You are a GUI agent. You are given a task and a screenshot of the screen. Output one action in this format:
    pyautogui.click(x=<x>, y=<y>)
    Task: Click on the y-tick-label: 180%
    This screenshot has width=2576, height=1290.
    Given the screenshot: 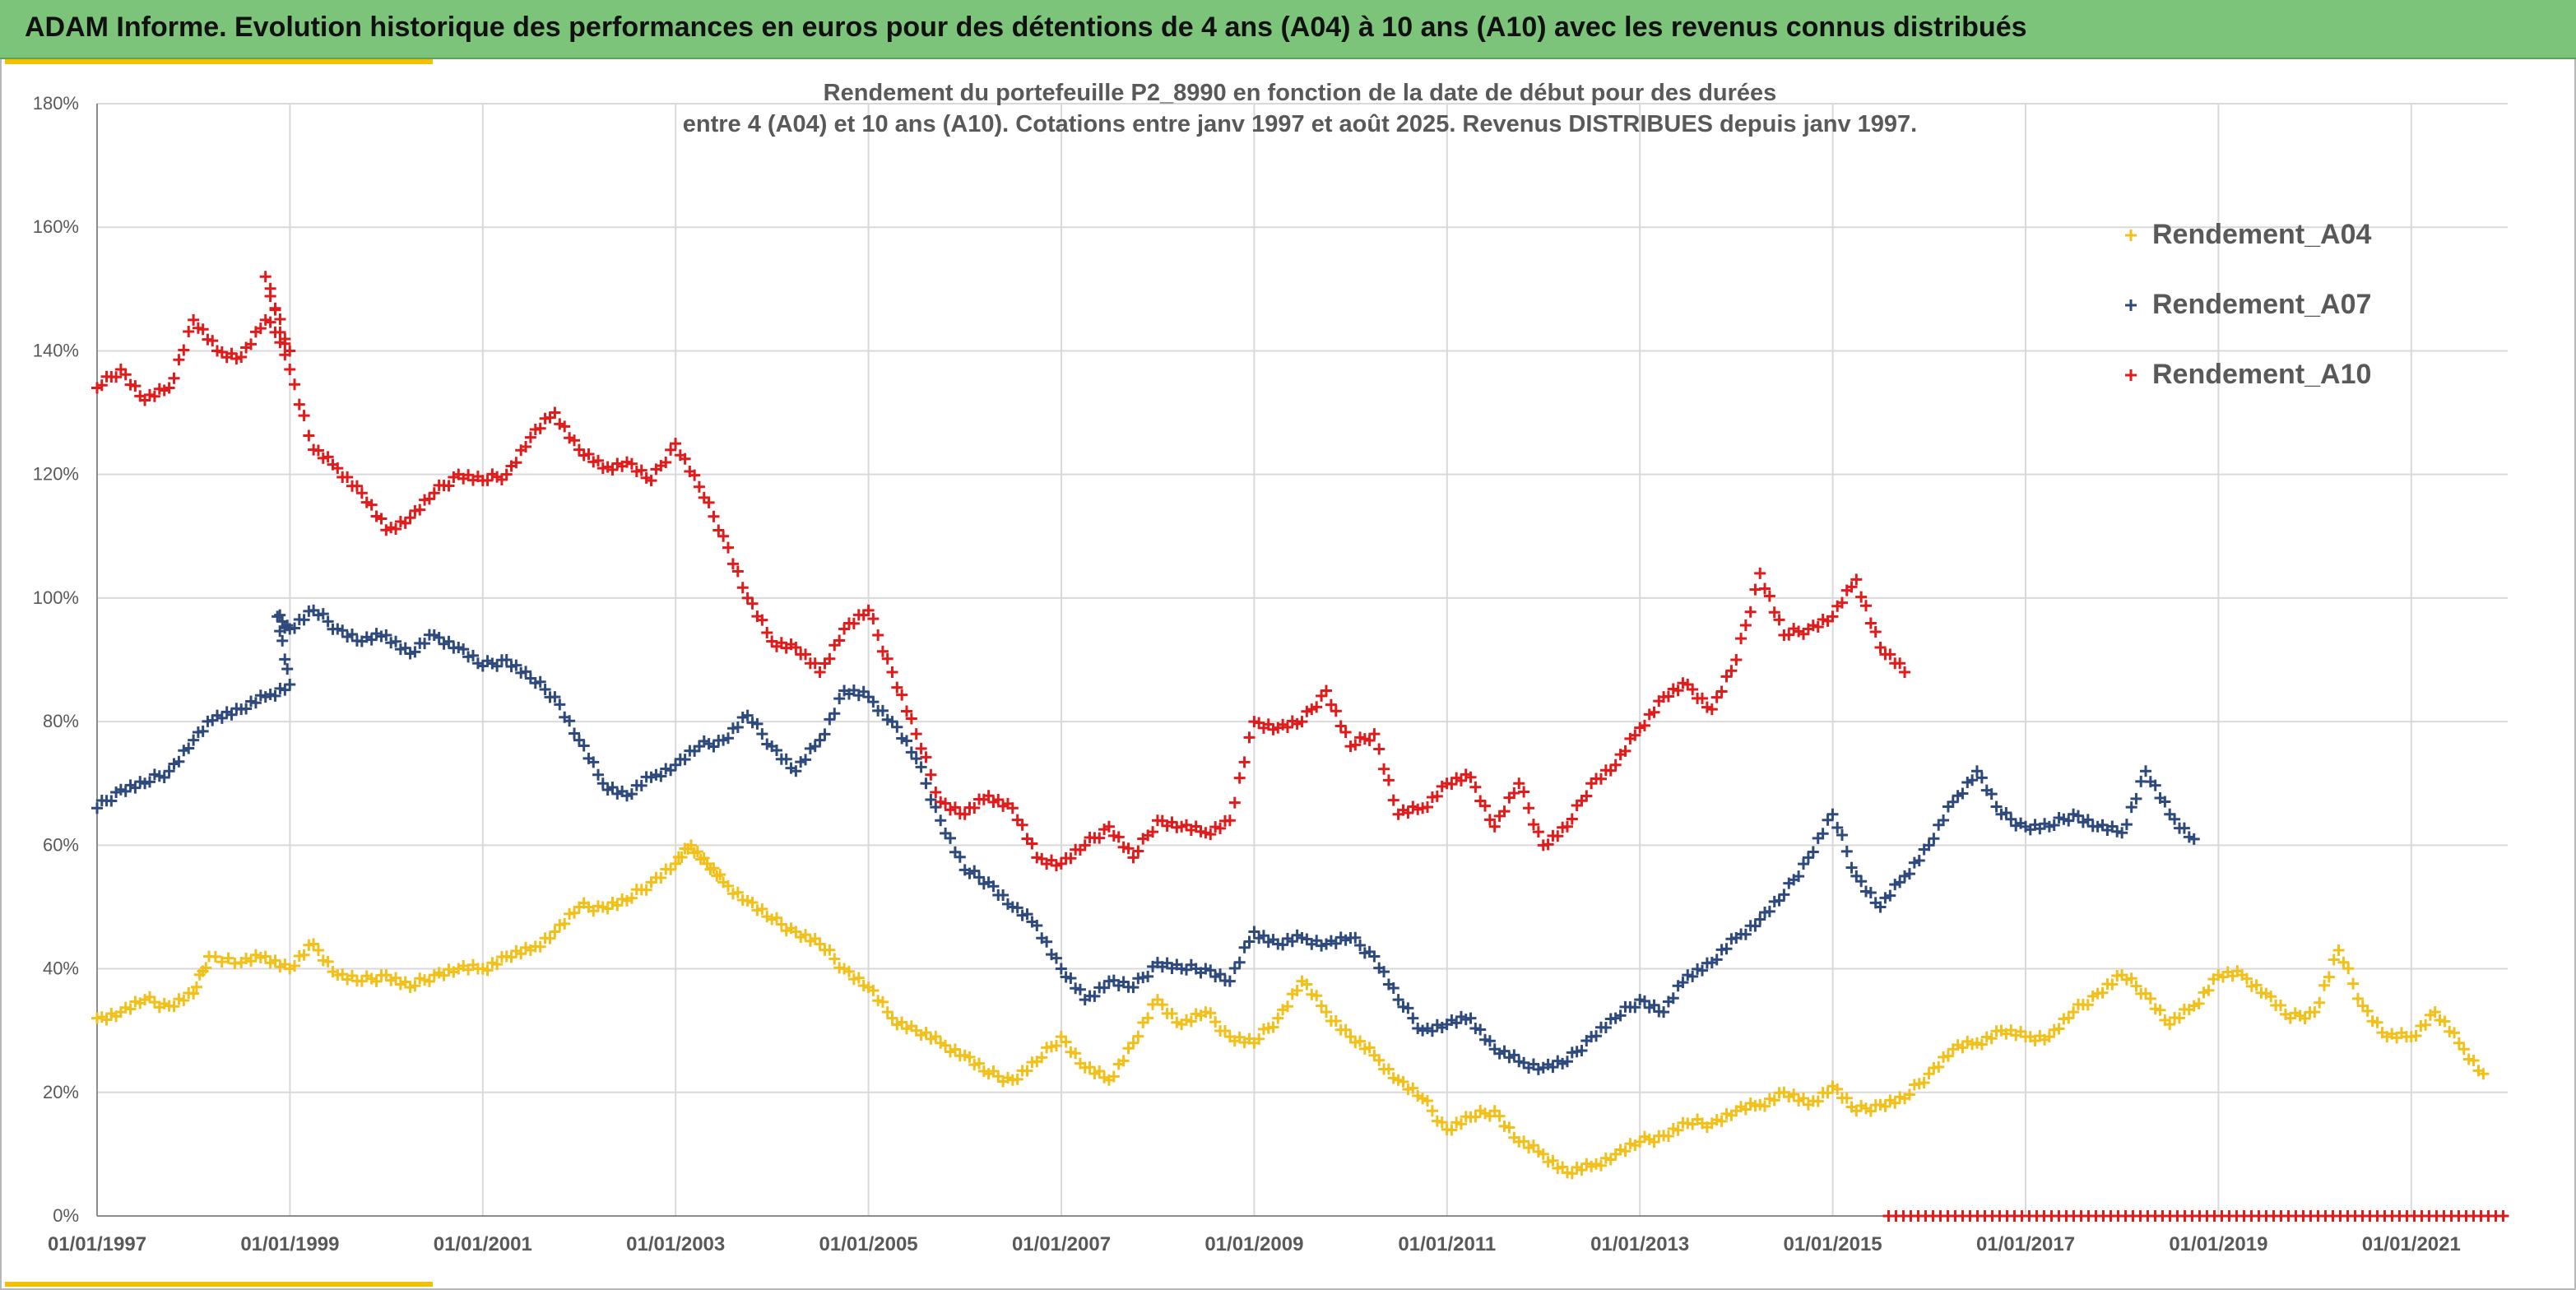 What is the action you would take?
    pyautogui.click(x=56, y=103)
    